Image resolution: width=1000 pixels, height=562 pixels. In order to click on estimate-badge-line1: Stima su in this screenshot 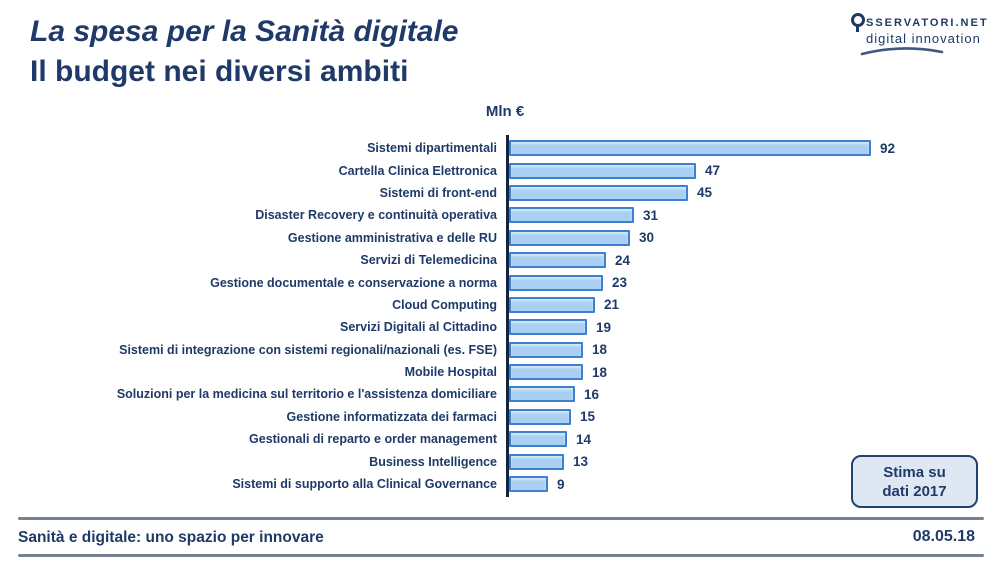, I will do `click(914, 472)`.